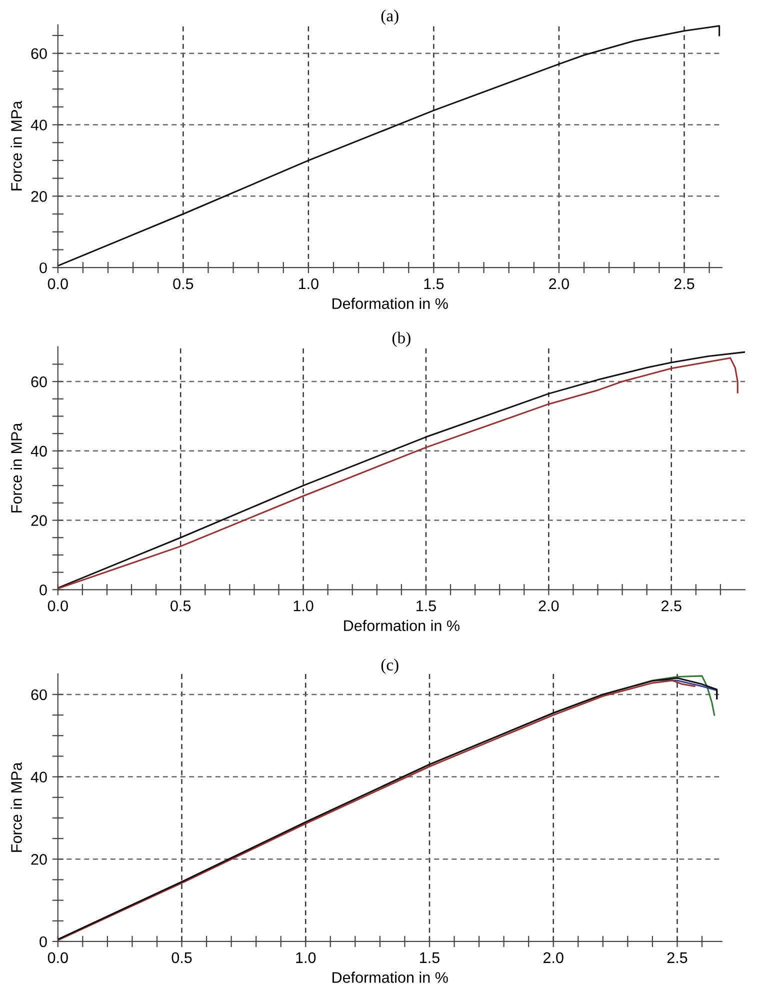  I want to click on chart-title: (b), so click(401, 339).